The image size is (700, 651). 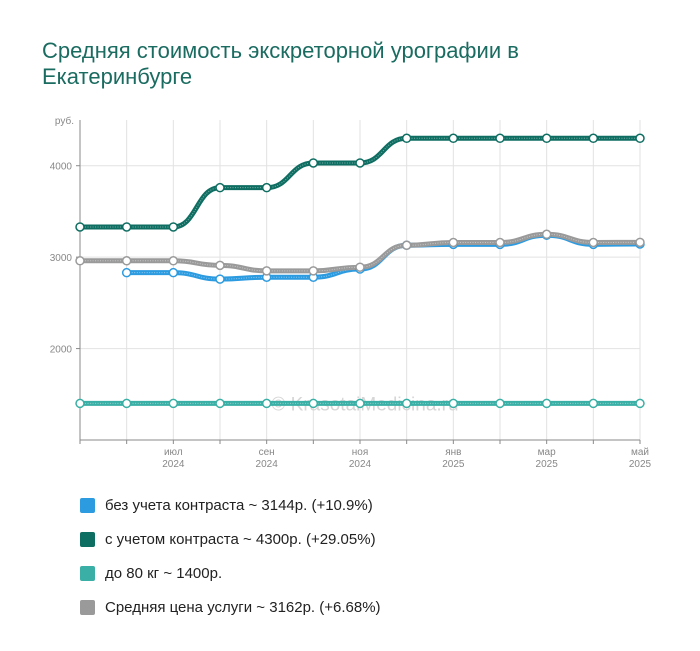 I want to click on legend-item: Средняя цена услуги ~ 3162р. (+6.68%), so click(x=230, y=607).